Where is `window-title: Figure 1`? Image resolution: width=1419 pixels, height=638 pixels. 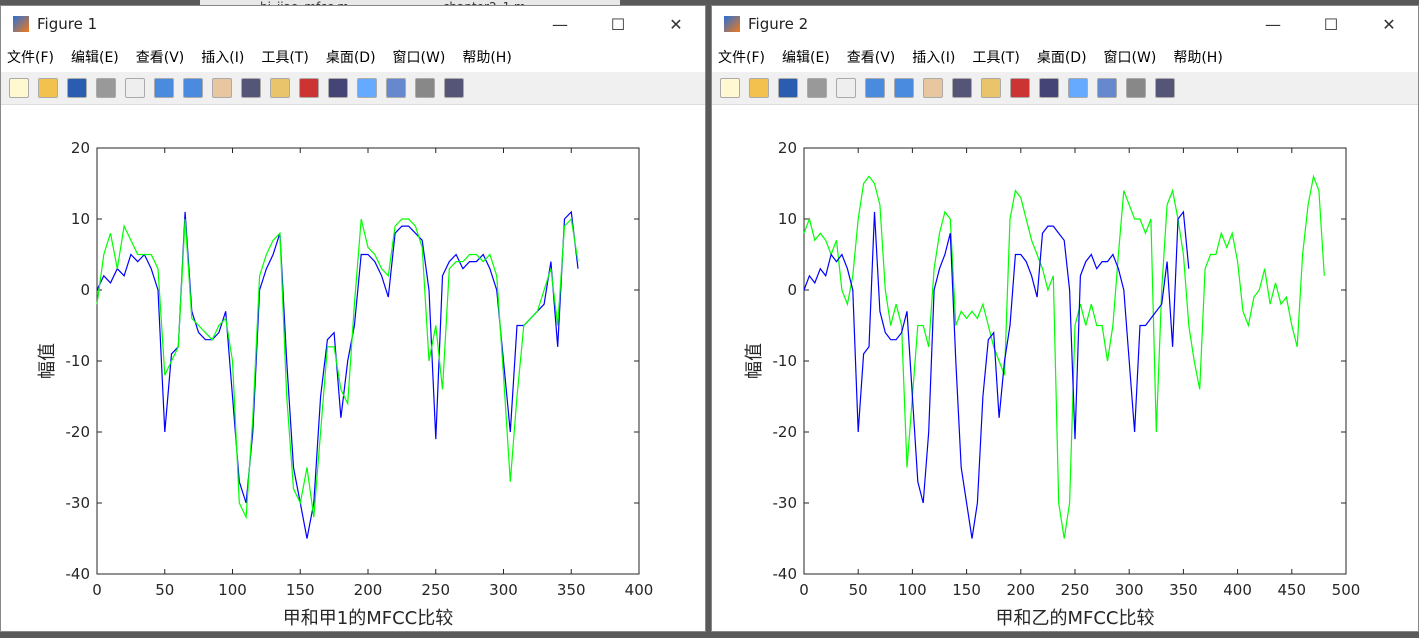 window-title: Figure 1 is located at coordinates (67, 24).